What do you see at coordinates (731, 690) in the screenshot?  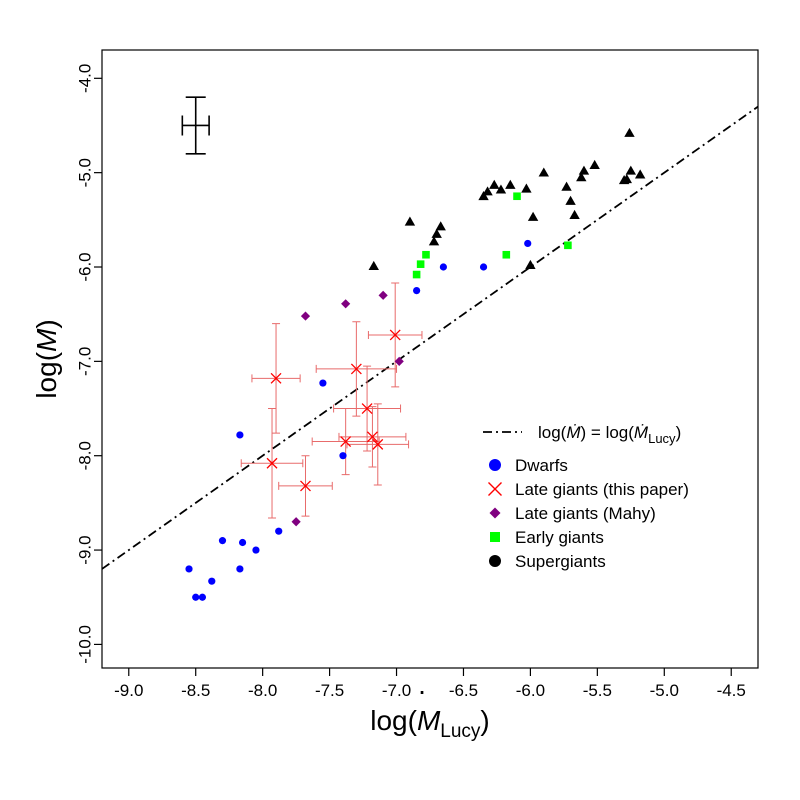 I see `x-tick-label: -4.5` at bounding box center [731, 690].